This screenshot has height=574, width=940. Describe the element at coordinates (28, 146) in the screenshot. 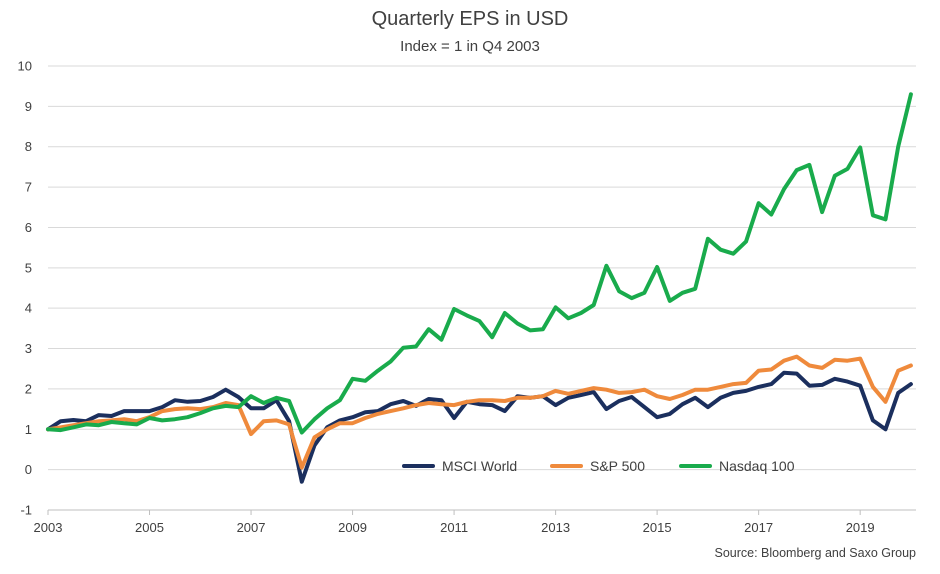

I see `y-tick-label: 8` at that location.